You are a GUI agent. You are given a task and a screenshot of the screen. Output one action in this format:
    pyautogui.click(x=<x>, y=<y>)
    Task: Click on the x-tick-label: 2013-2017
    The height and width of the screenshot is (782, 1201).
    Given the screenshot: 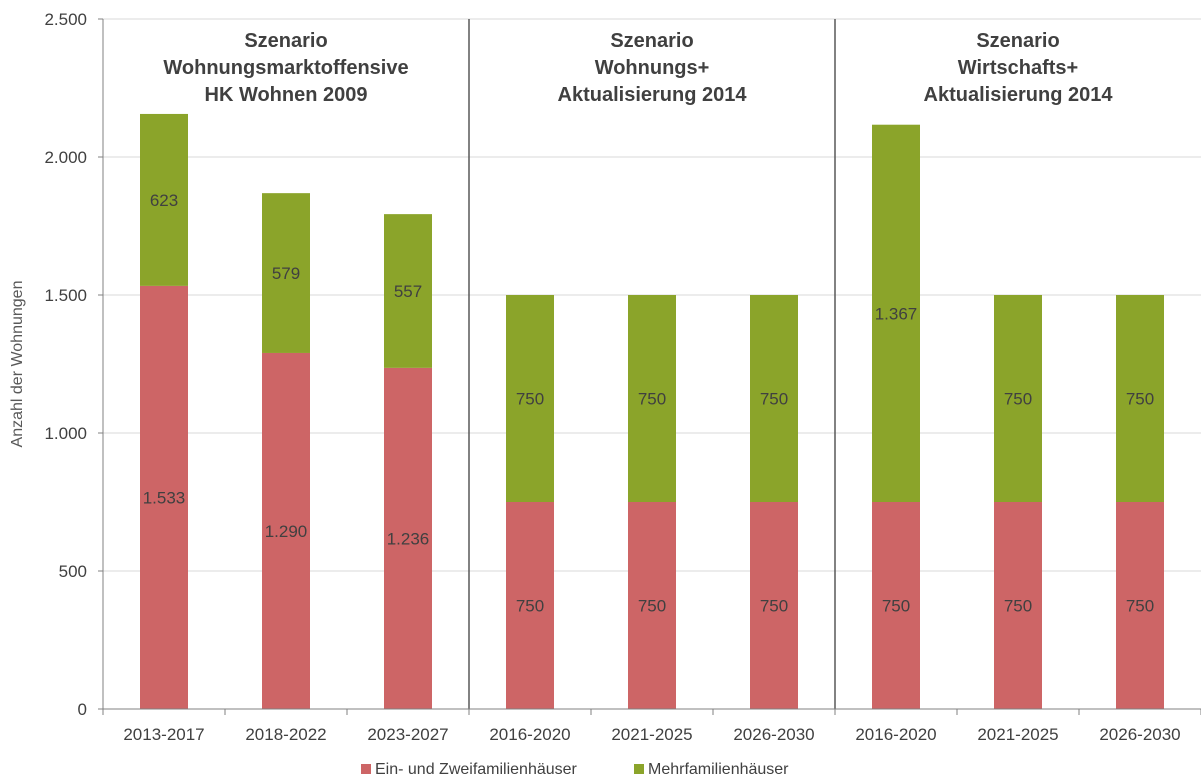 What is the action you would take?
    pyautogui.click(x=163, y=734)
    